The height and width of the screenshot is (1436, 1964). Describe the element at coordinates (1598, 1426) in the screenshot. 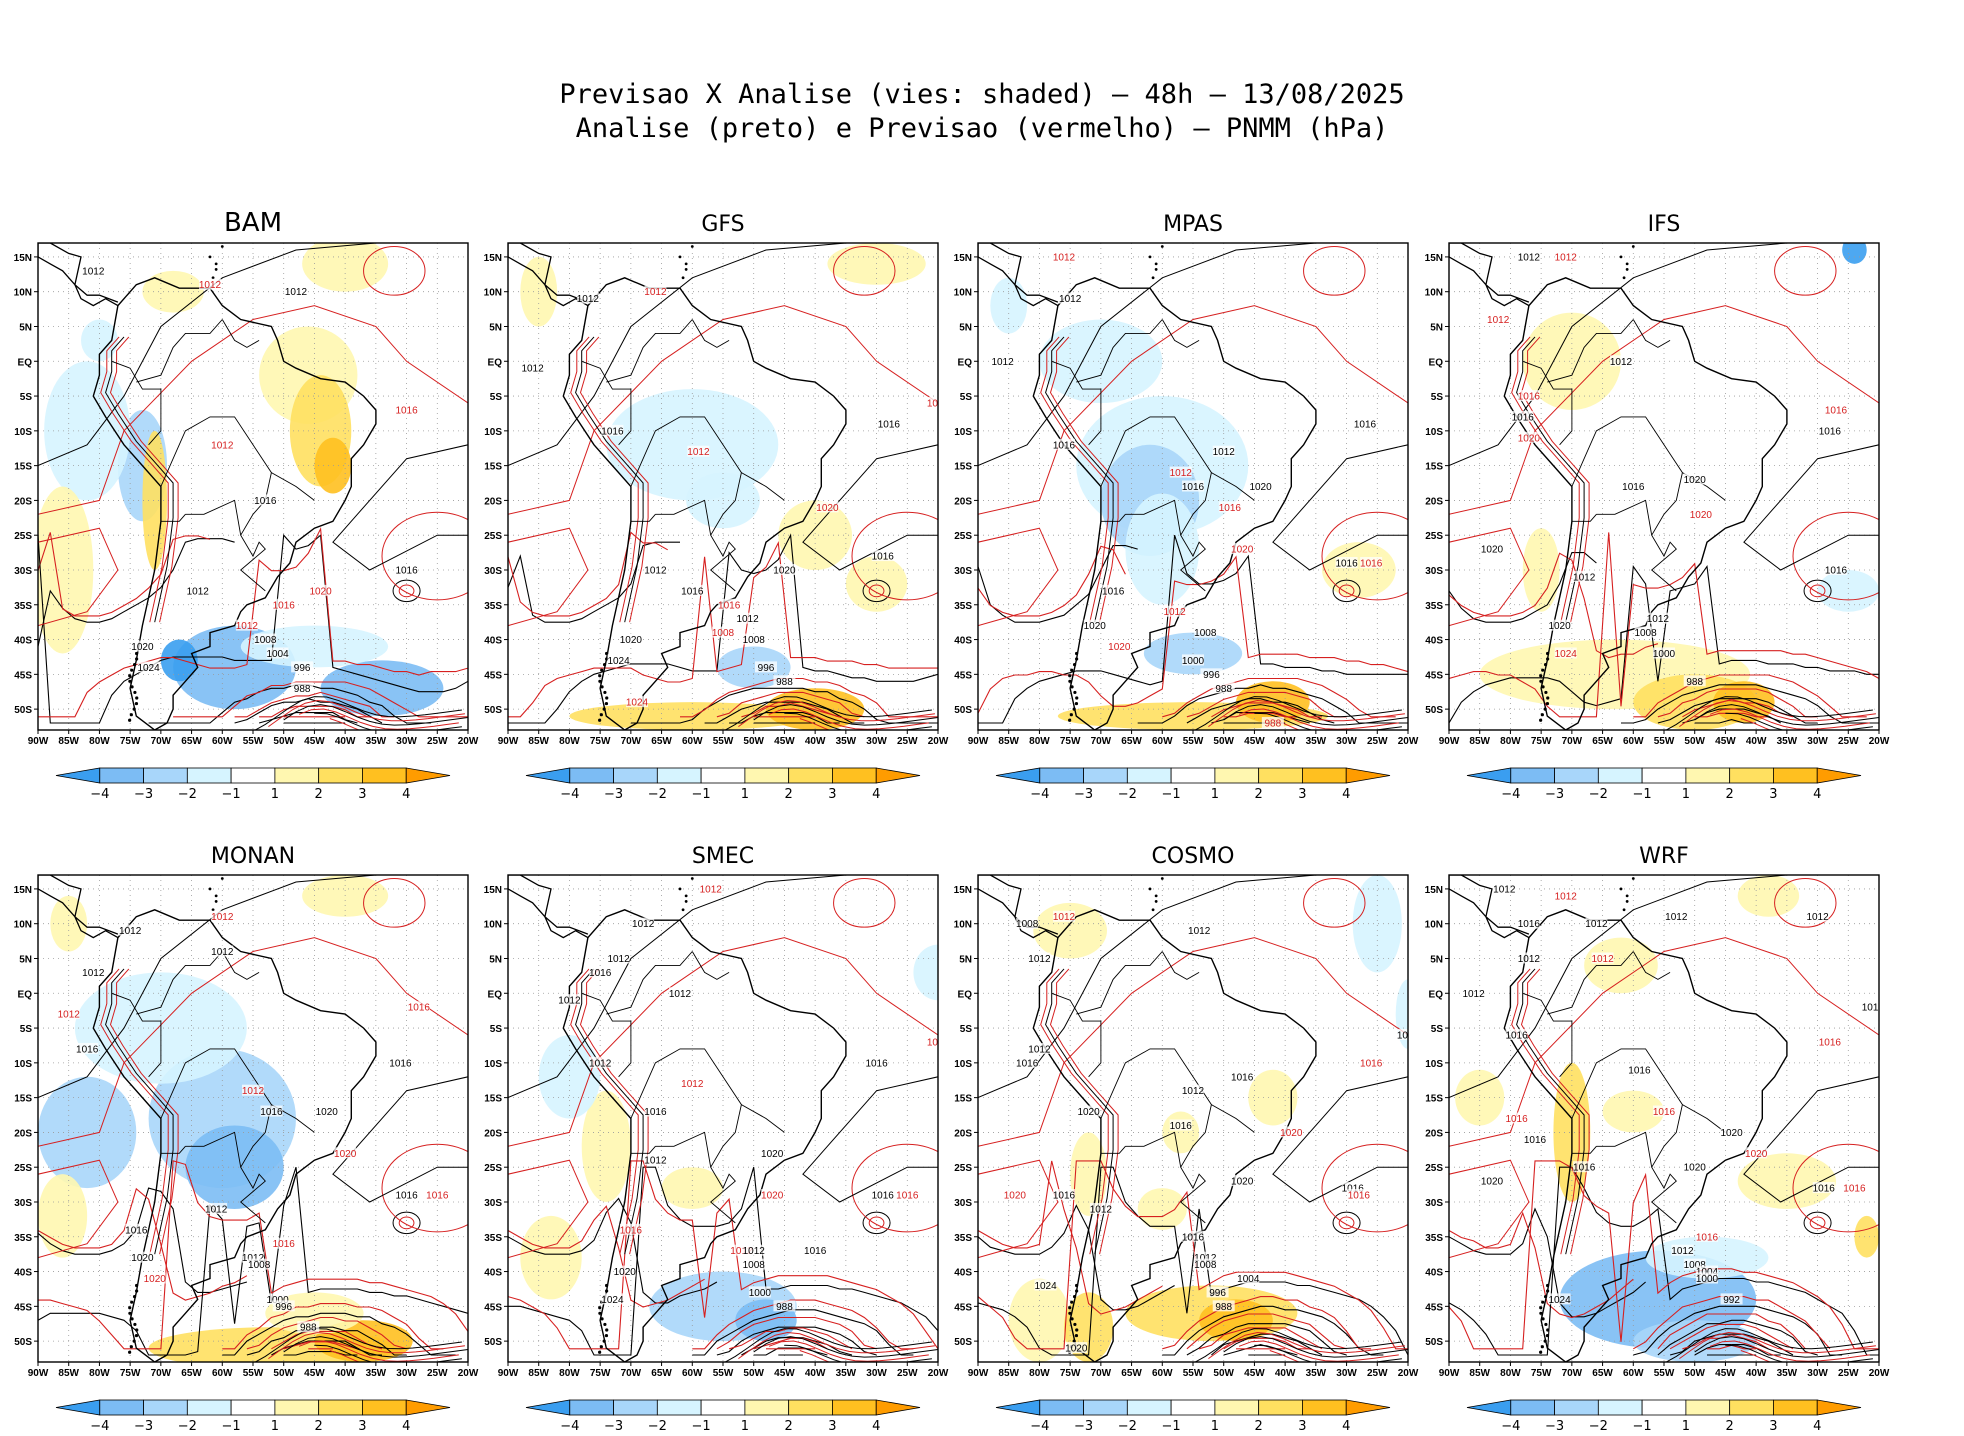

I see `colorbar-label: −2` at that location.